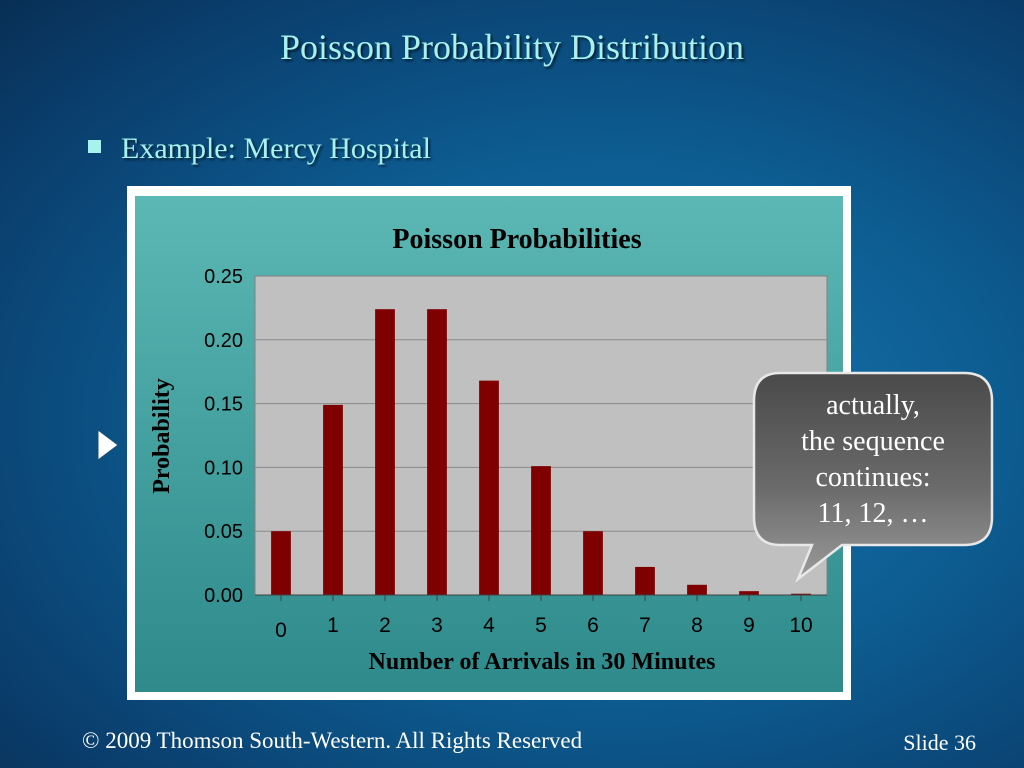 The image size is (1024, 768). What do you see at coordinates (333, 625) in the screenshot?
I see `x-tick-label: 1` at bounding box center [333, 625].